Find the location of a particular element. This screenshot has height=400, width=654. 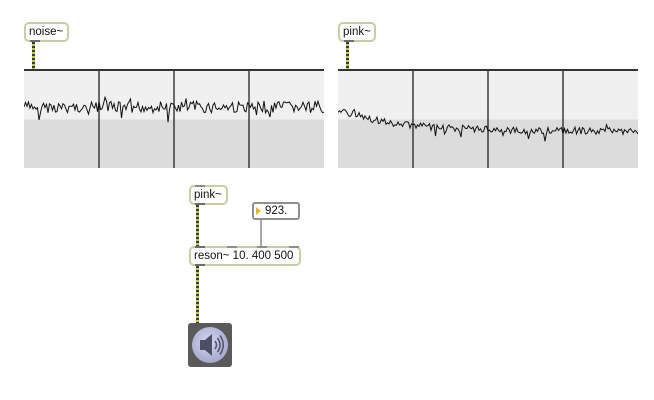

frequency-number-box: 923. is located at coordinates (276, 211).